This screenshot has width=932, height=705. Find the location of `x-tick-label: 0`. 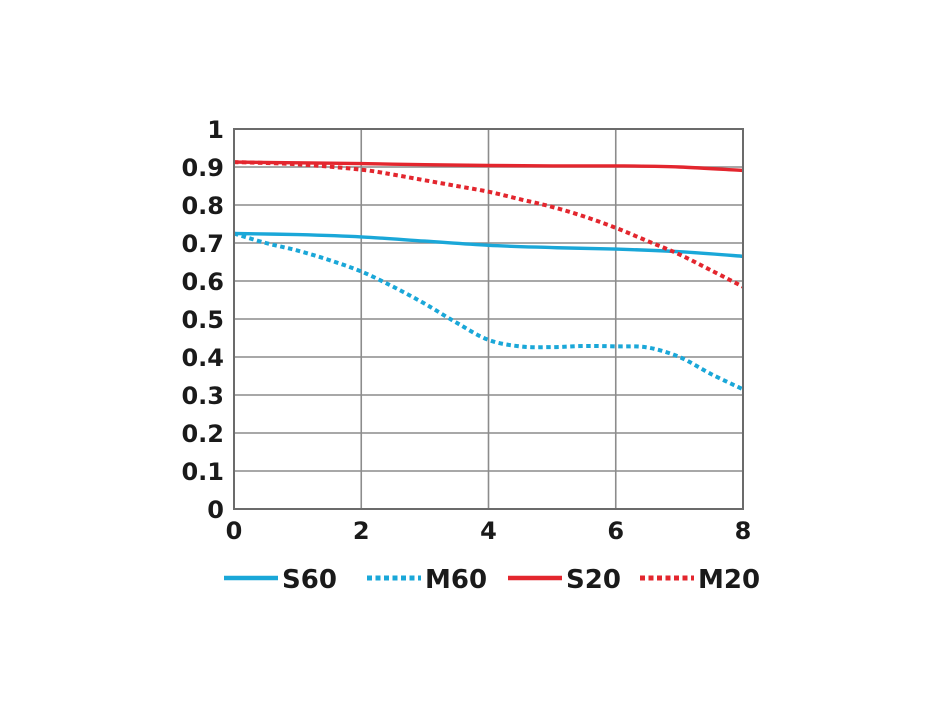

x-tick-label: 0 is located at coordinates (234, 531).